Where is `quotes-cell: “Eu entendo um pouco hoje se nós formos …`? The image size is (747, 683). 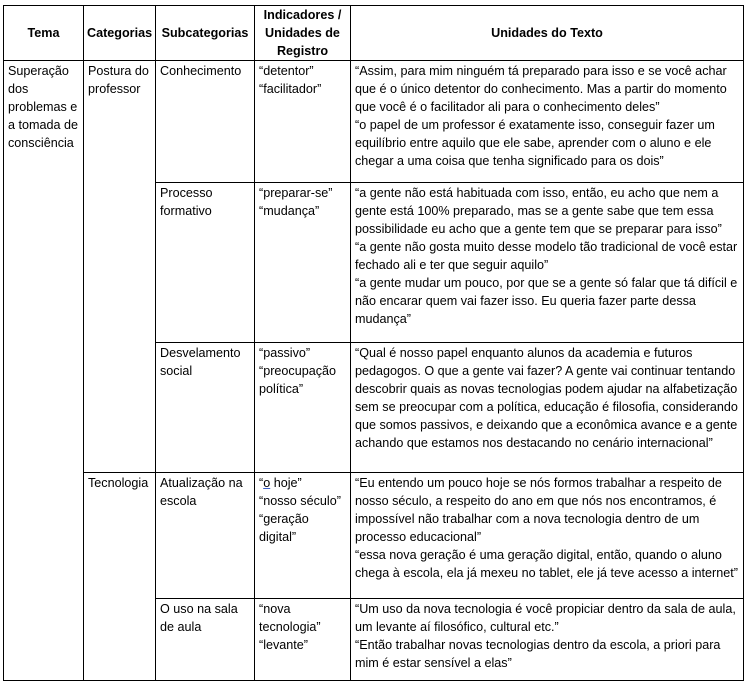
quotes-cell: “Eu entendo um pouco hoje se nós formos … is located at coordinates (547, 535).